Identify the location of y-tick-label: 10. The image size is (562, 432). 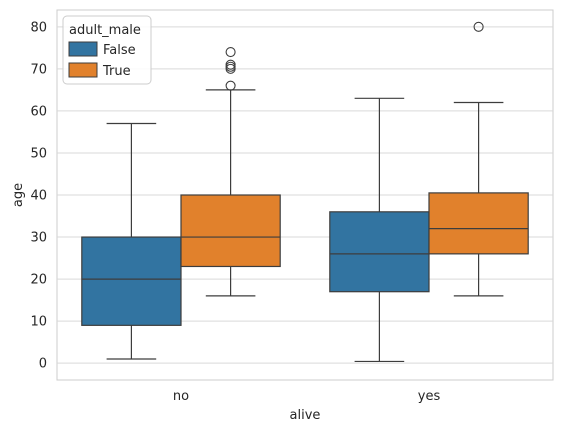
(38, 322).